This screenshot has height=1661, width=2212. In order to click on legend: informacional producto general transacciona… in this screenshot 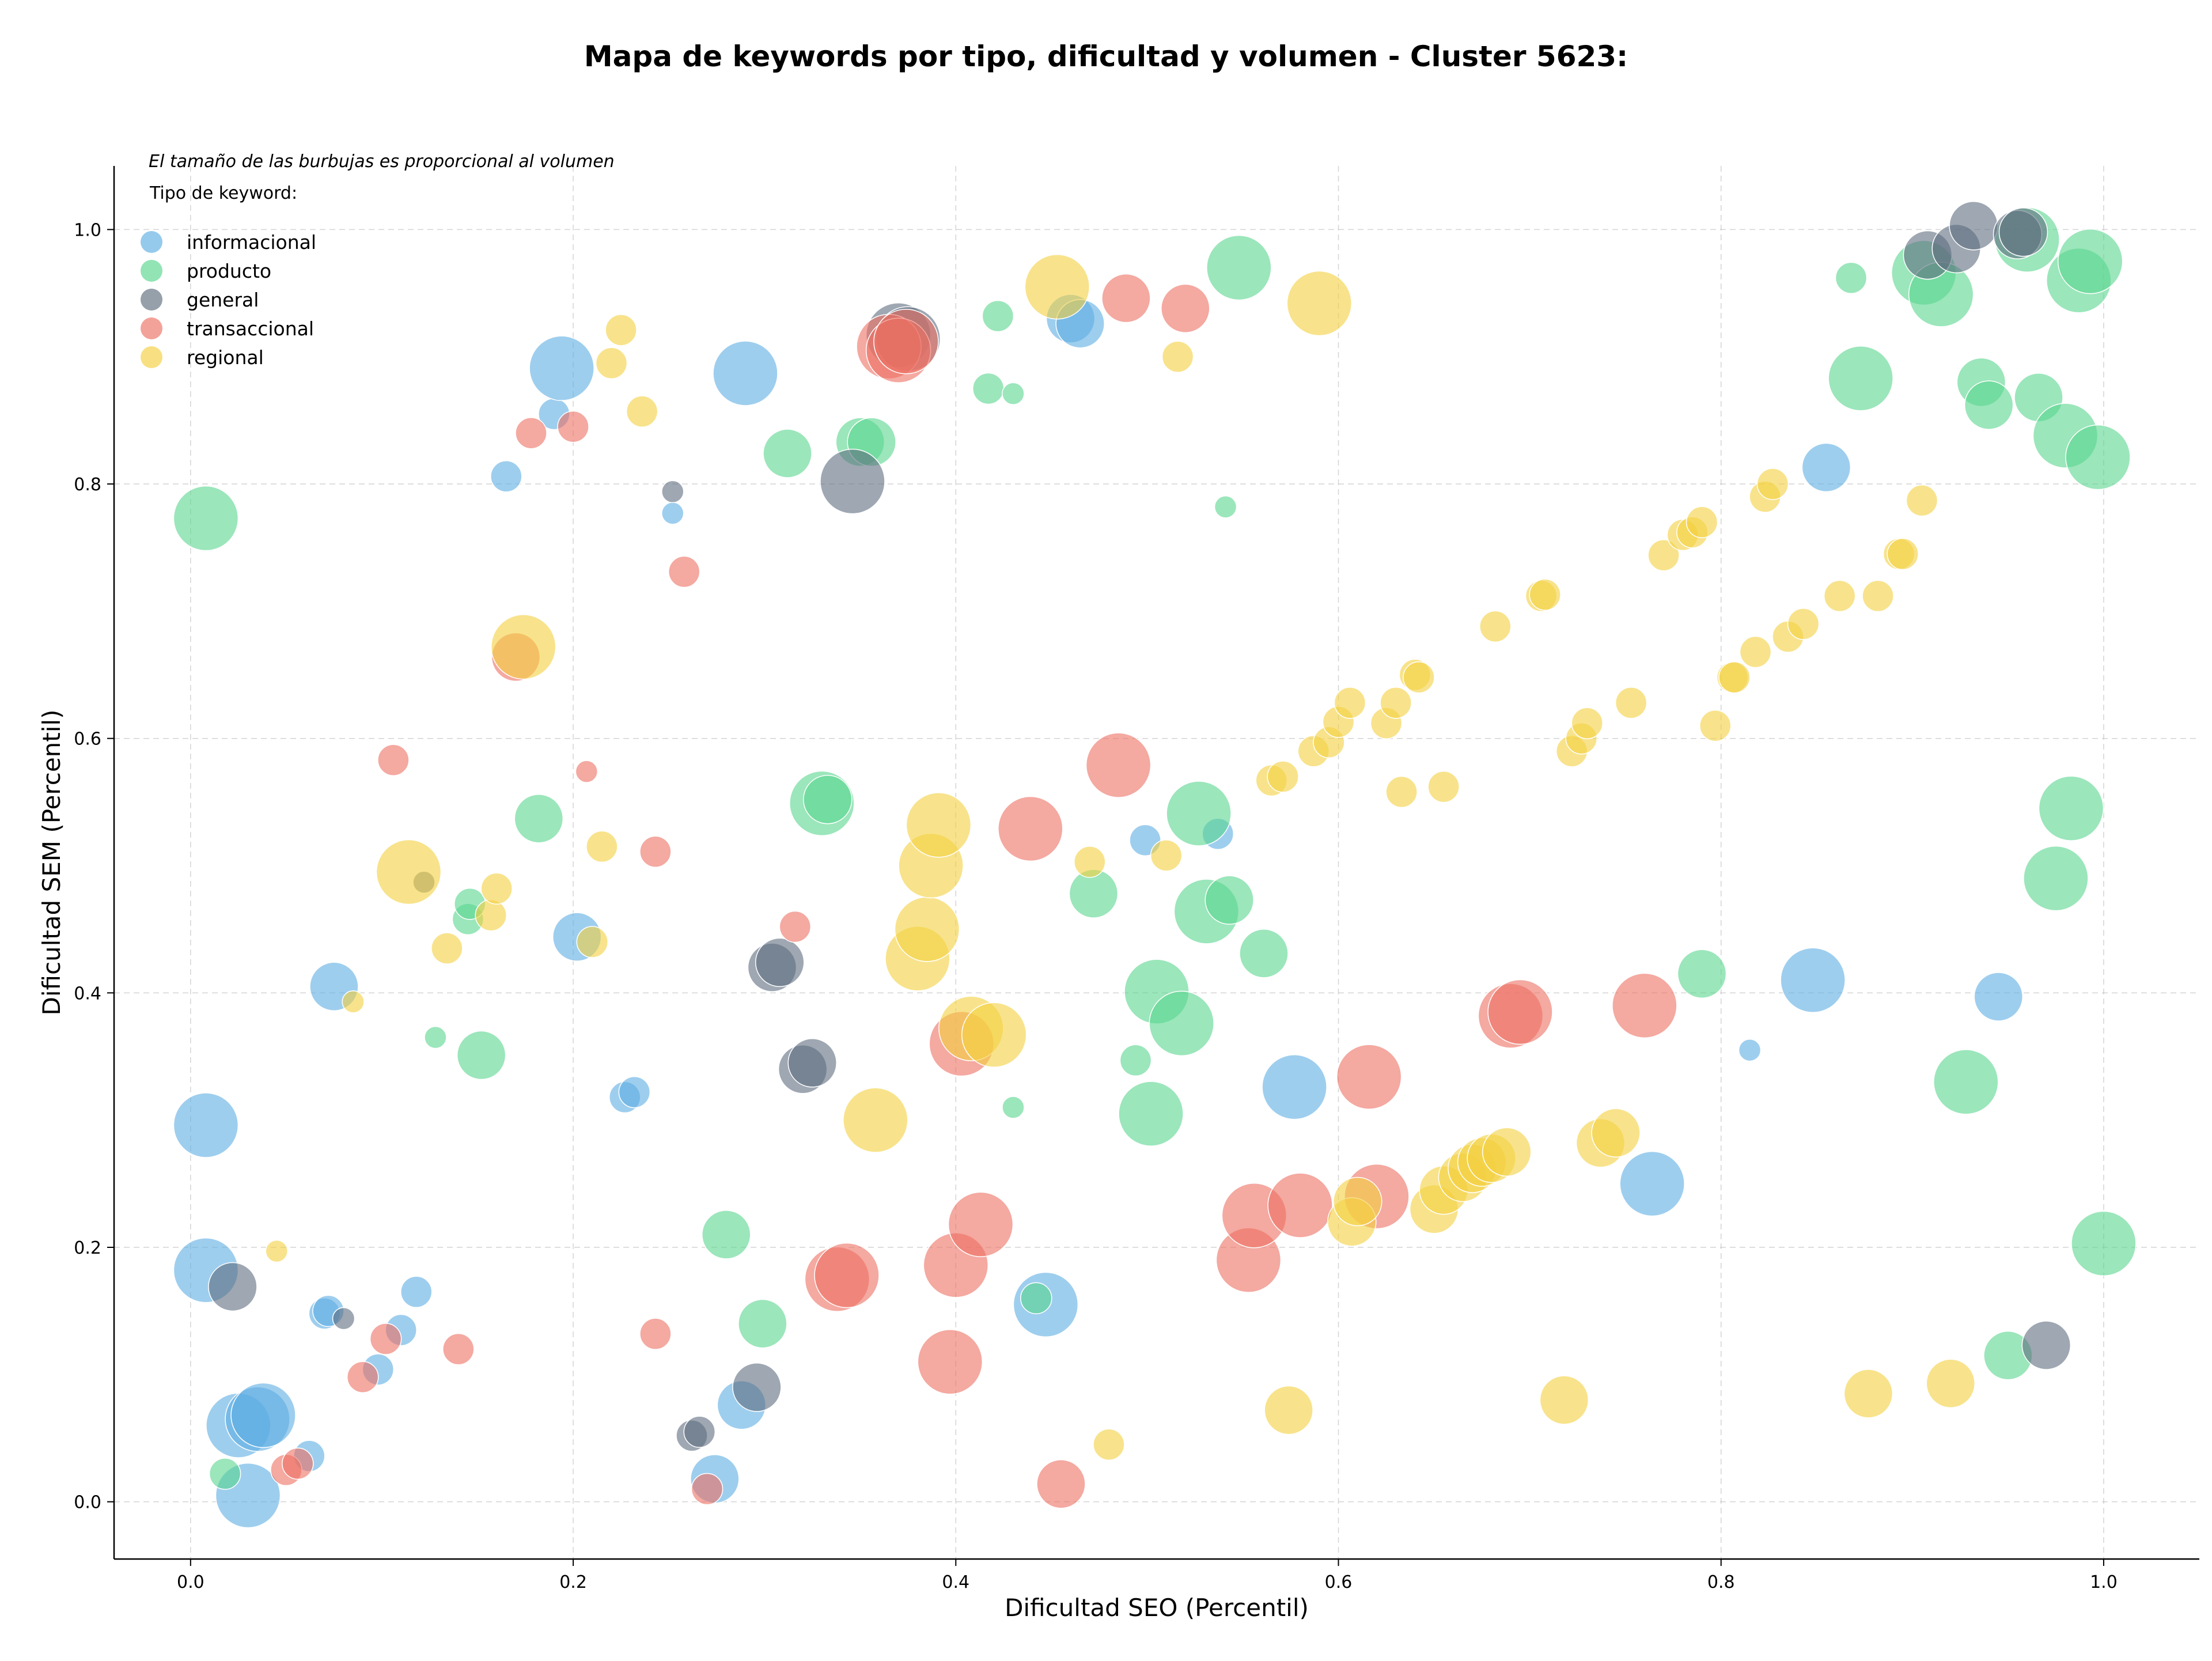, I will do `click(228, 300)`.